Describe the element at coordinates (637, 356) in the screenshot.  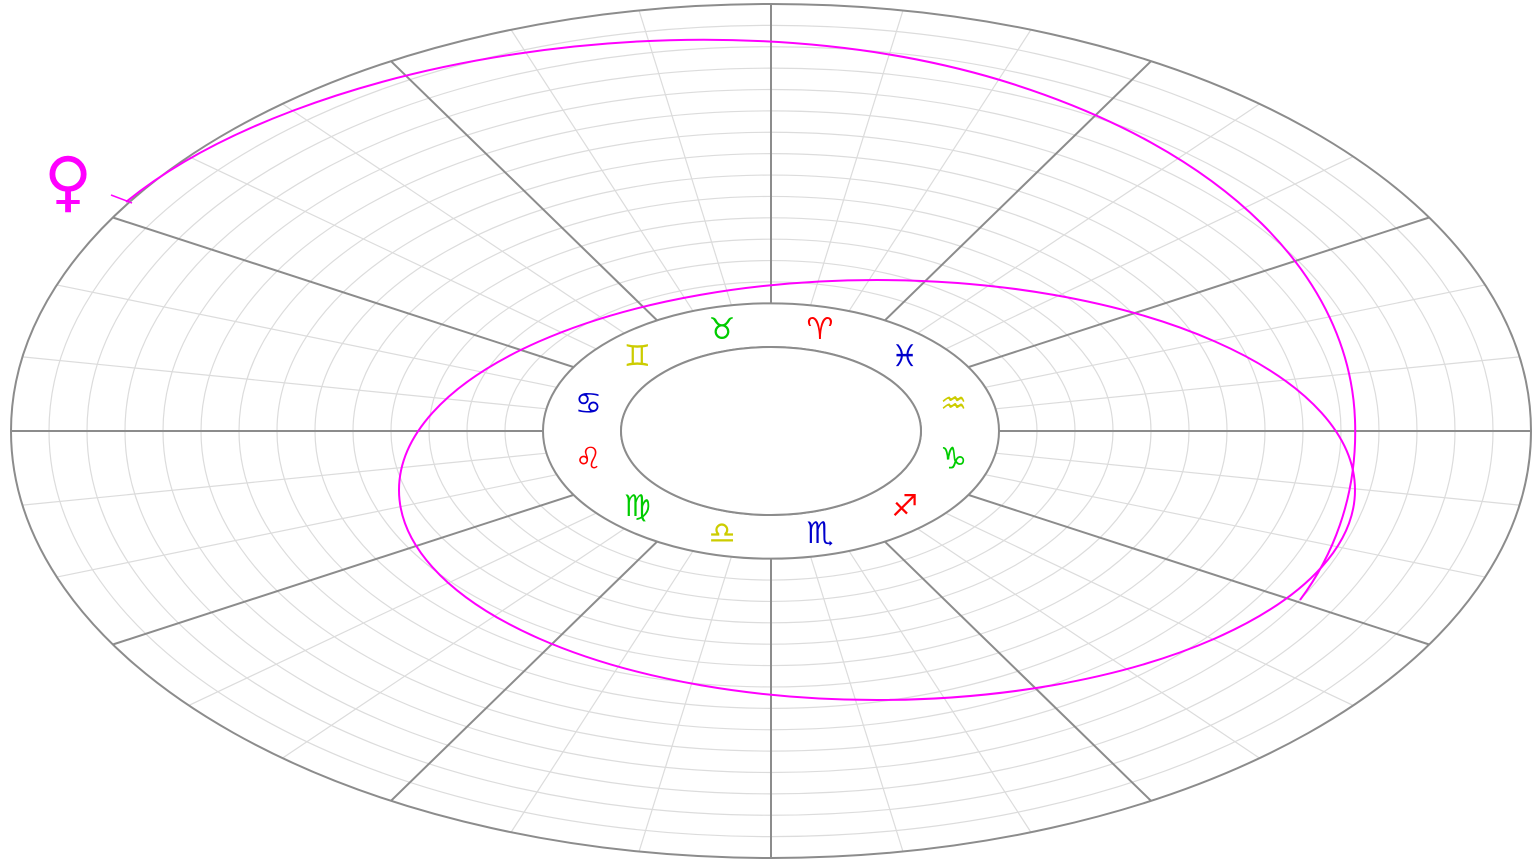
I see `gemini-icon: ♊` at that location.